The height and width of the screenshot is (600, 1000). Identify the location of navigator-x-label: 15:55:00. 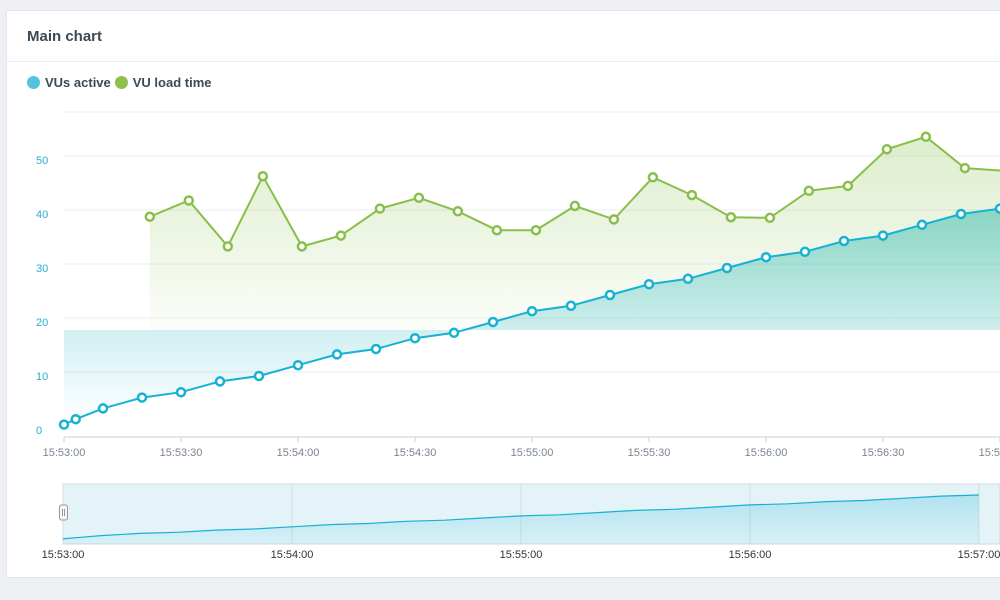
(521, 555).